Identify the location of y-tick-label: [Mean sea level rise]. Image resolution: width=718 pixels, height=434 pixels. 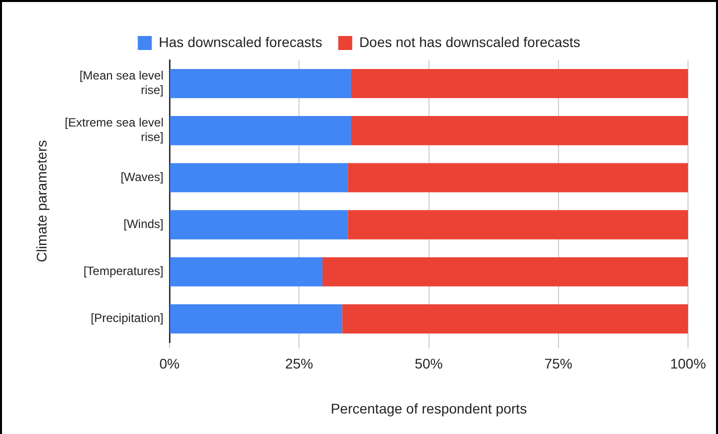
(121, 83).